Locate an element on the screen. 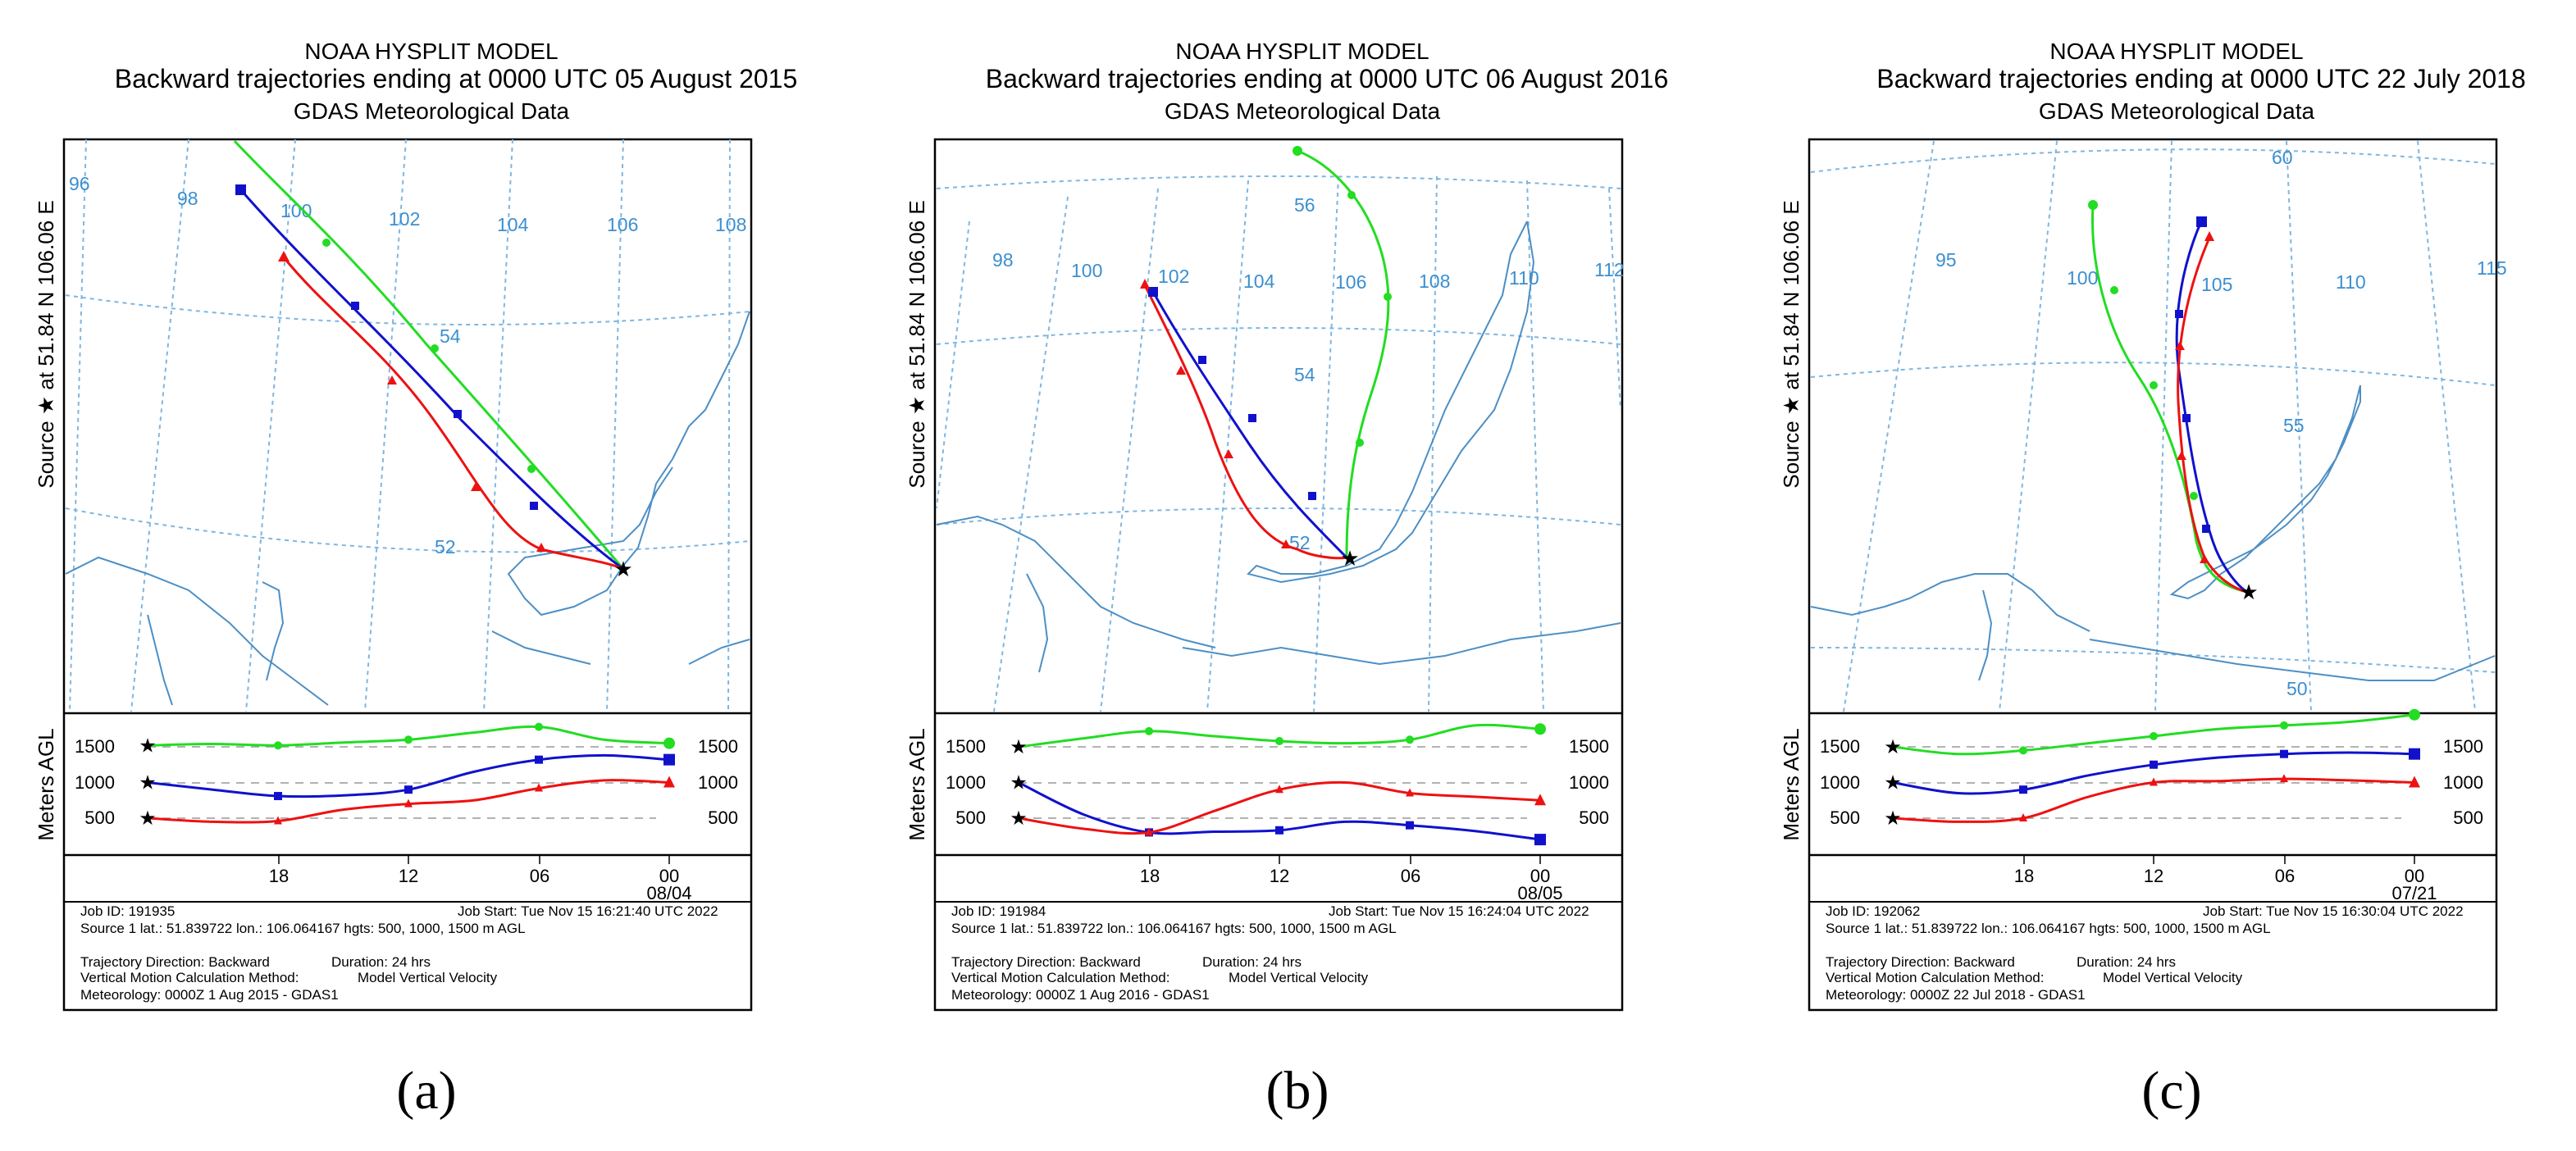 Image resolution: width=2576 pixels, height=1151 pixels. lon-label: 104 is located at coordinates (1259, 281).